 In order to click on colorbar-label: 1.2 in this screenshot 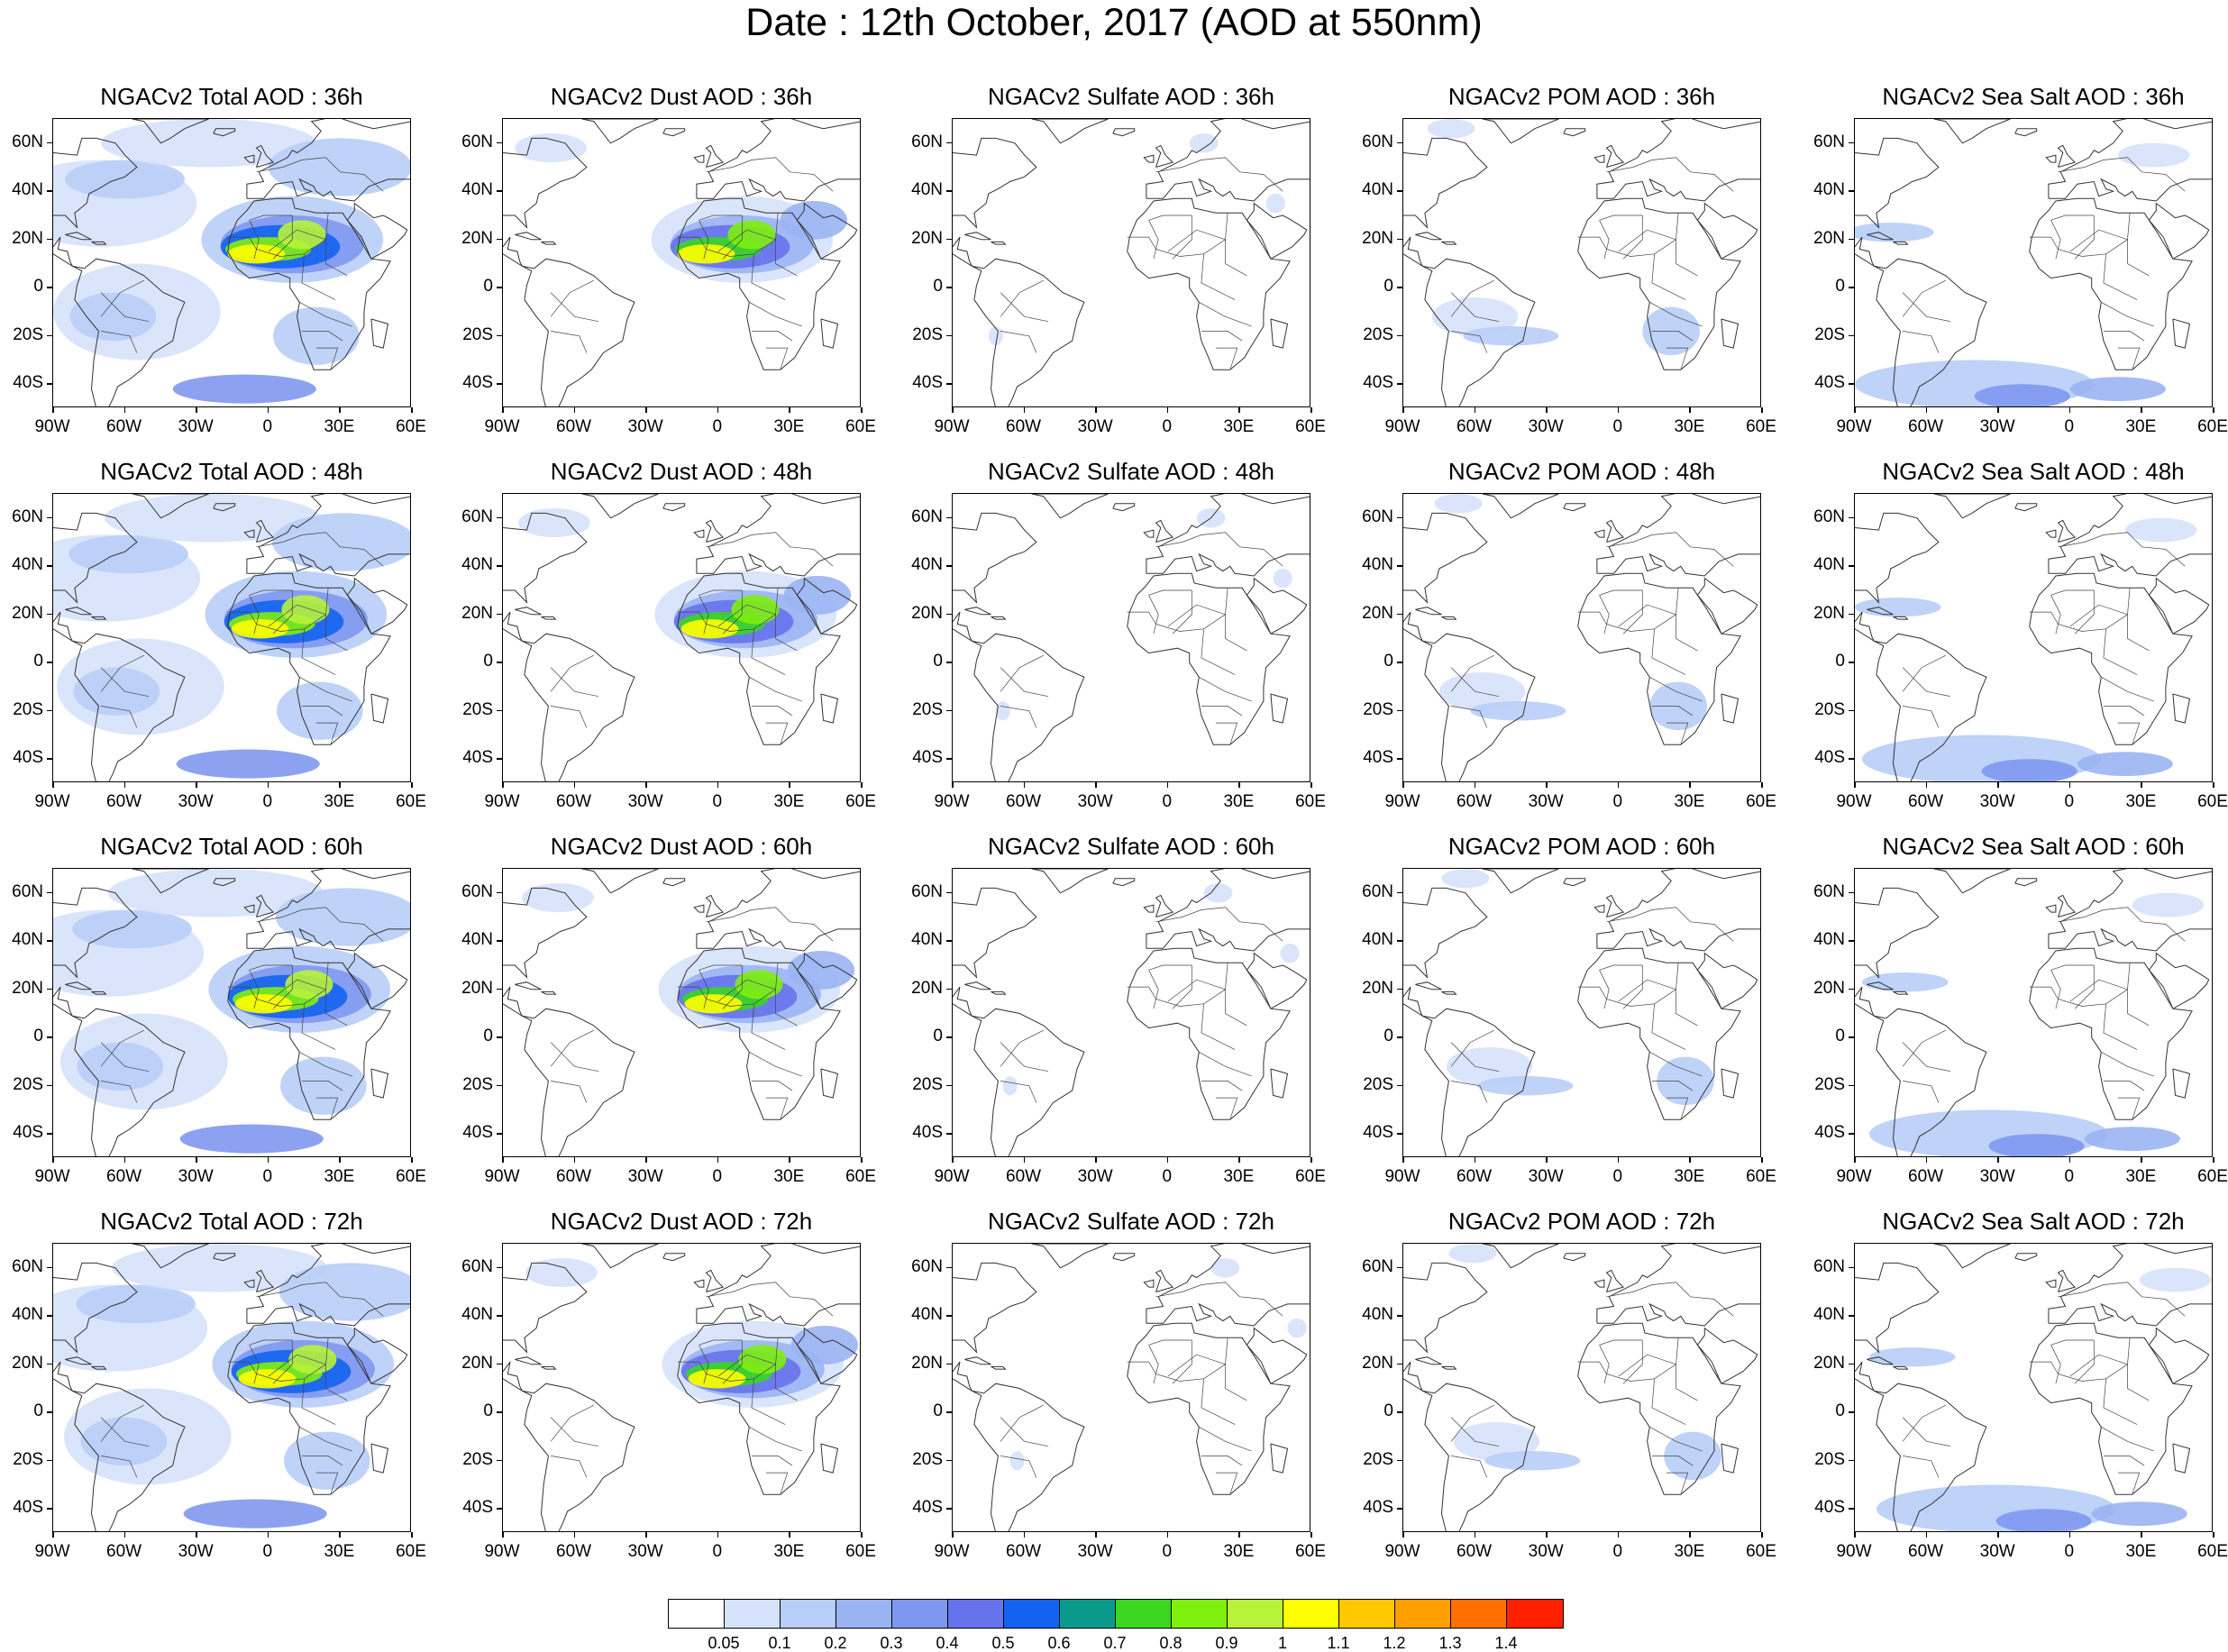, I will do `click(1394, 1643)`.